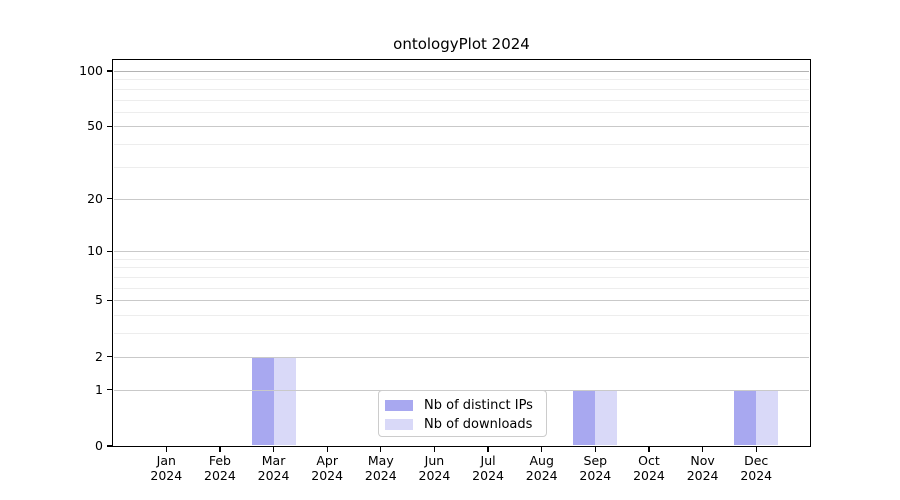 The width and height of the screenshot is (900, 500). I want to click on y-tick-label: 5, so click(99, 300).